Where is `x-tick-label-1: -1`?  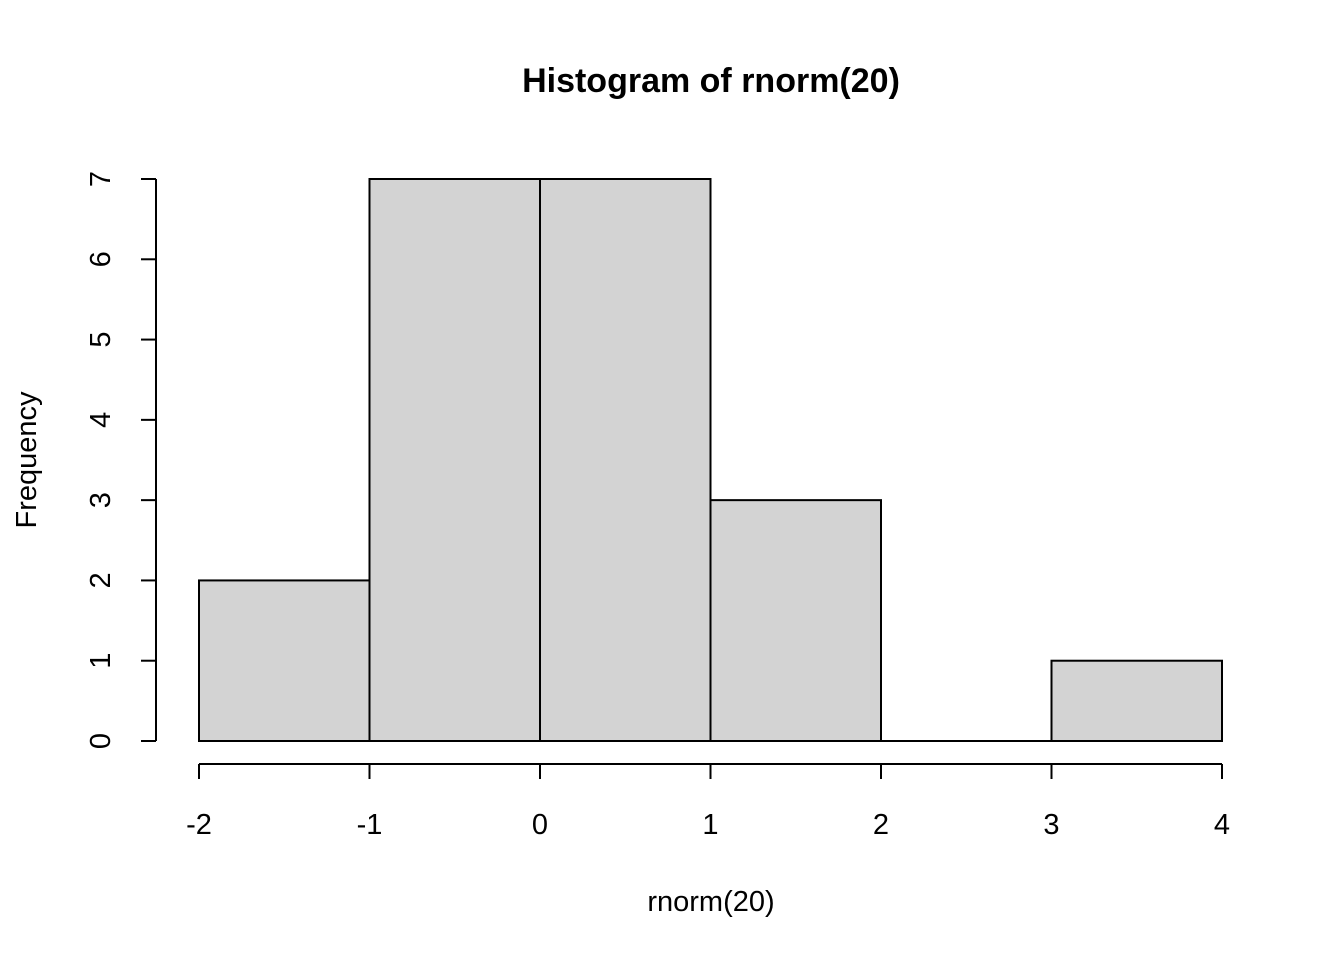
x-tick-label-1: -1 is located at coordinates (370, 825).